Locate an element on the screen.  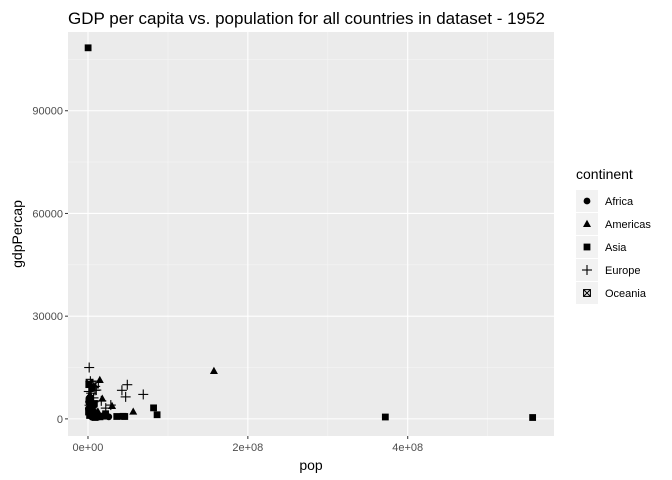
y-tick-label: 90000 is located at coordinates (47, 112).